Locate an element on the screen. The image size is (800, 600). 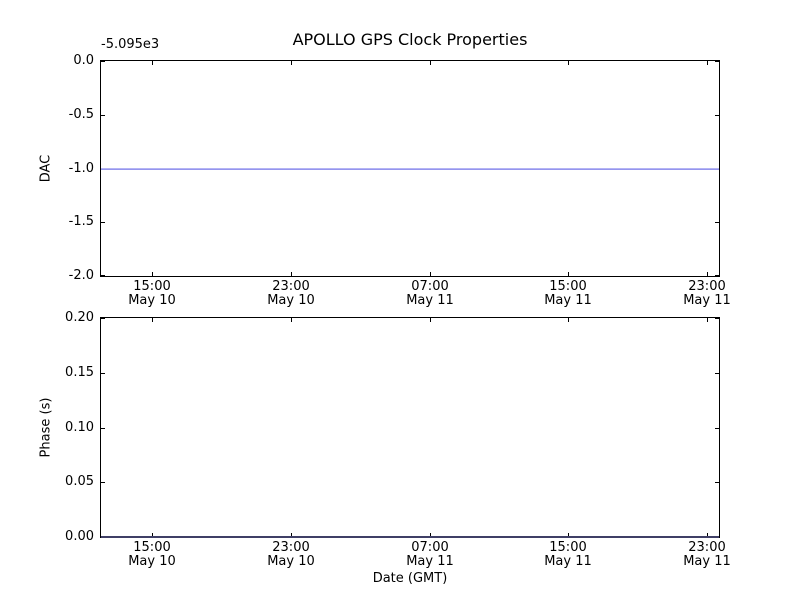
y-axis-offset-text: -5.095e3 is located at coordinates (130, 44).